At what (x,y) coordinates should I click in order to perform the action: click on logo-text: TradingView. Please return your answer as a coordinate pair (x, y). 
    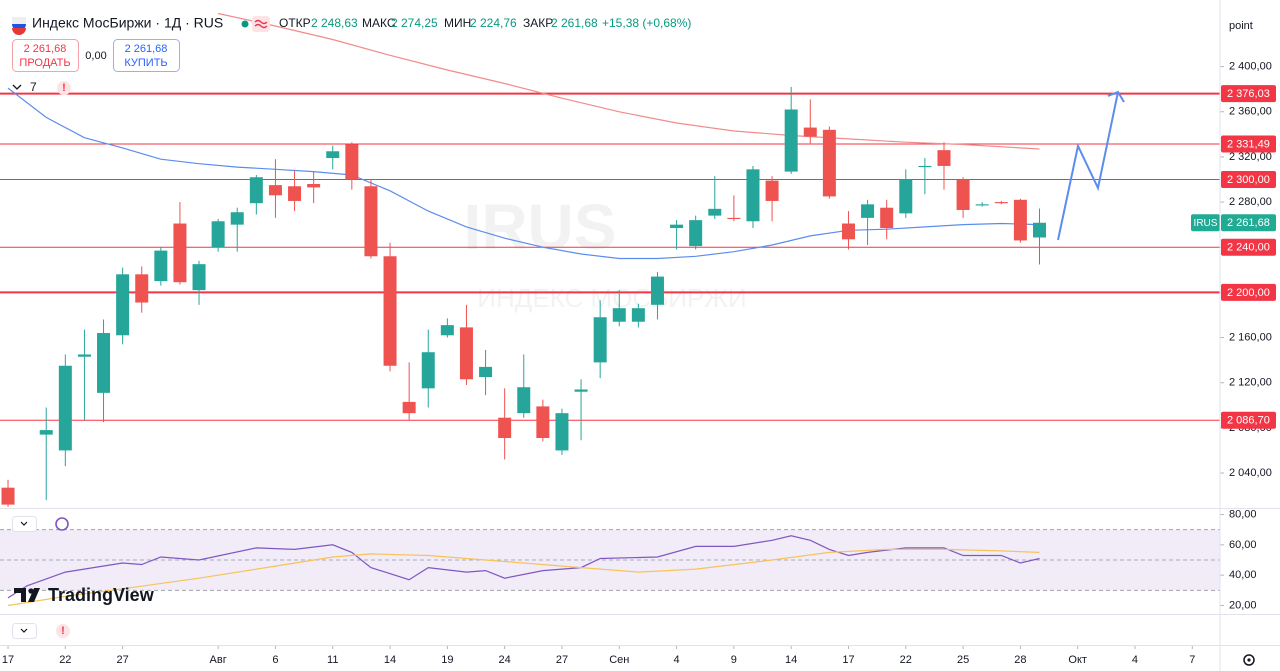
    Looking at the image, I should click on (101, 595).